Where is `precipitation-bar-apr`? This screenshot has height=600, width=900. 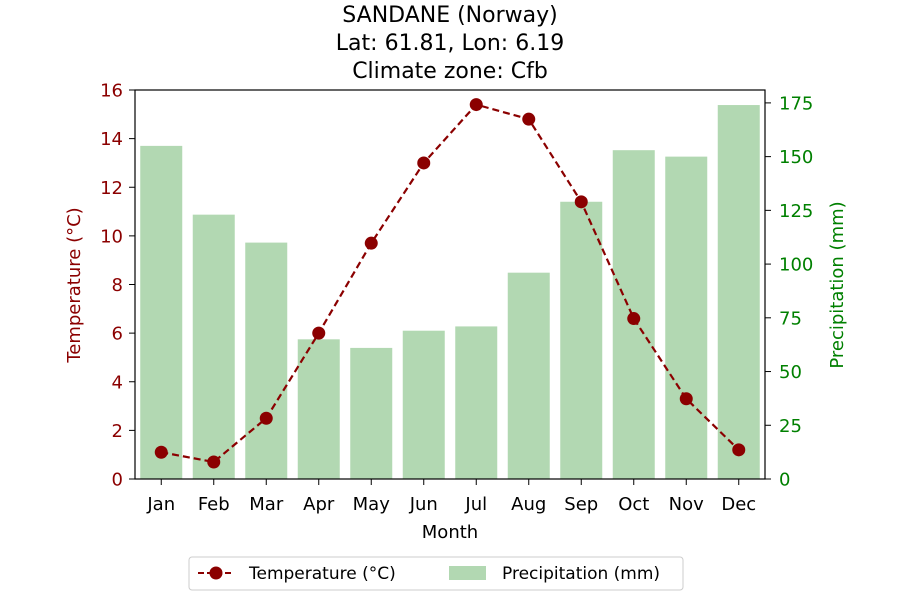 precipitation-bar-apr is located at coordinates (318, 409).